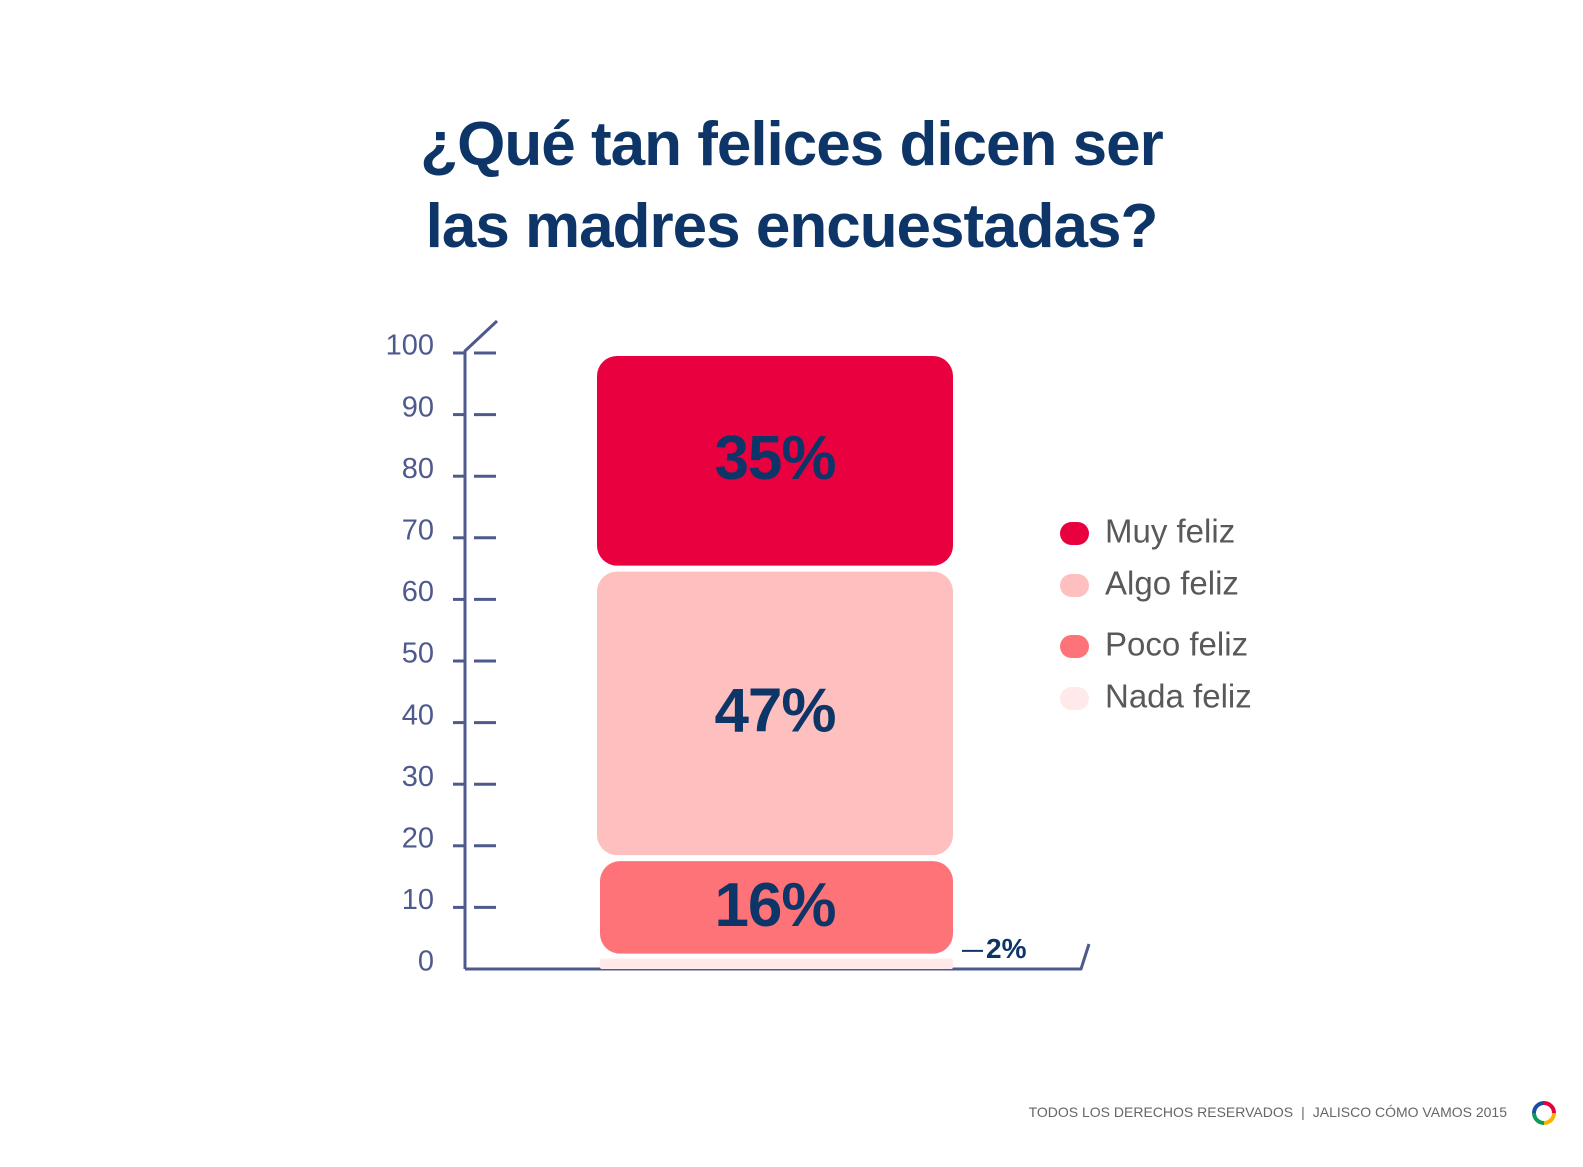  Describe the element at coordinates (792, 226) in the screenshot. I see `chart-title-line-2: las madres encuestadas?` at that location.